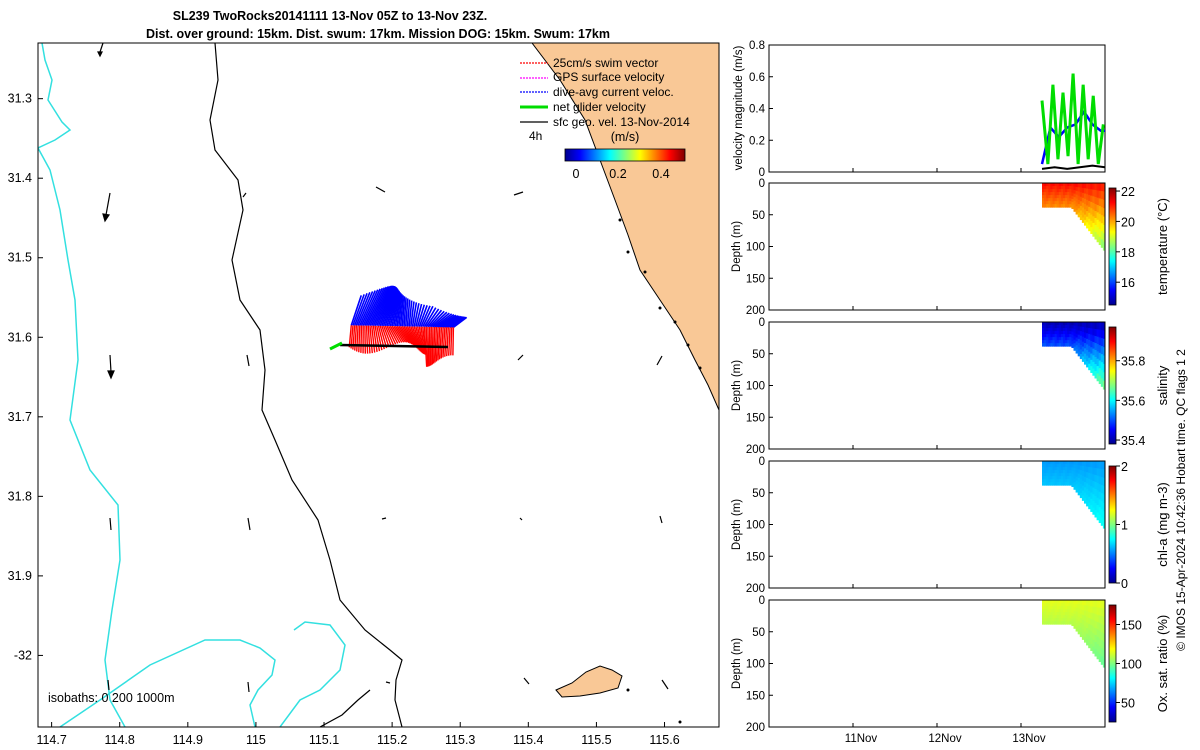 The image size is (1200, 750). I want to click on colorbar-units: (m/s), so click(625, 137).